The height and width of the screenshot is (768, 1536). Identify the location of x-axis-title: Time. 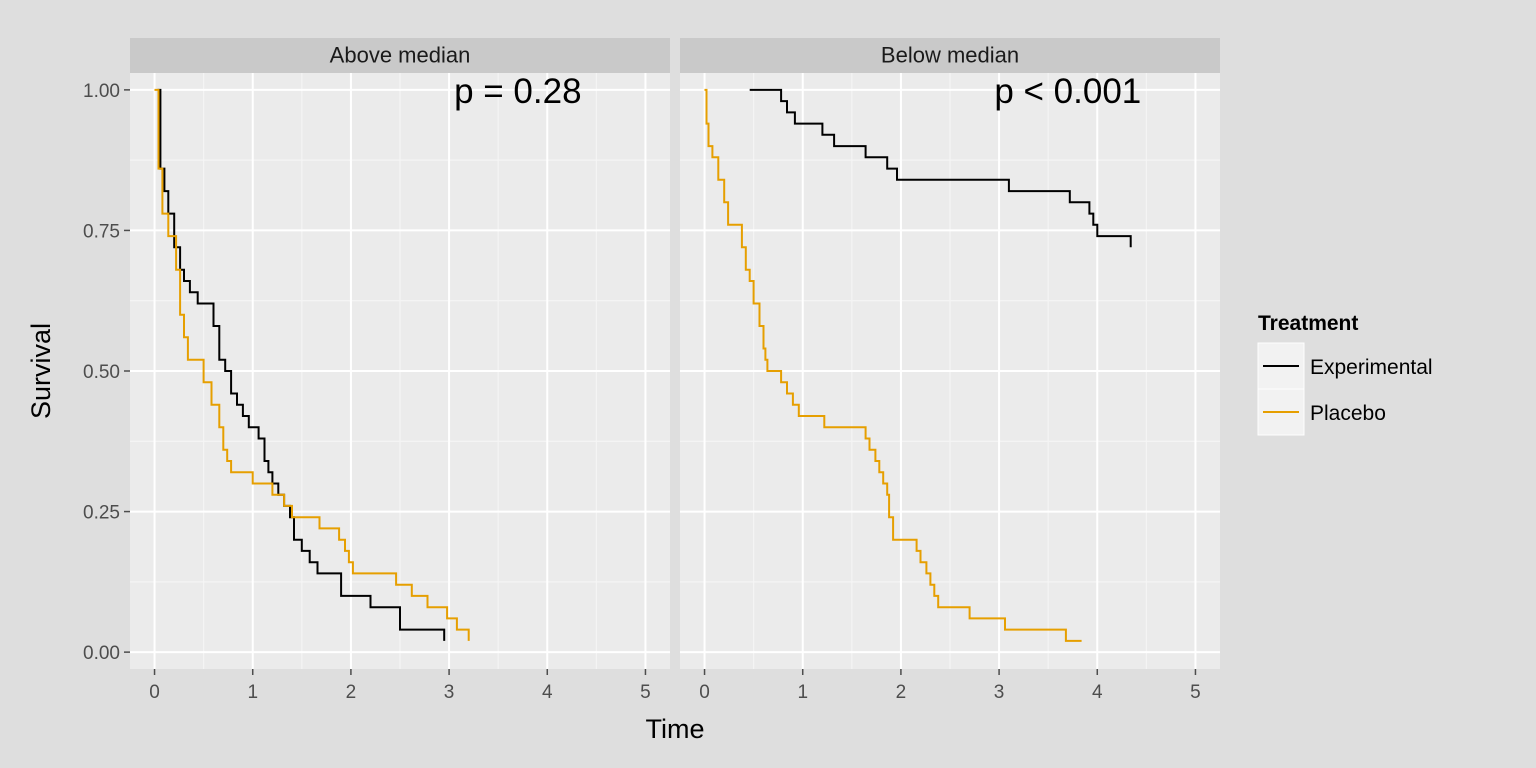
(675, 729).